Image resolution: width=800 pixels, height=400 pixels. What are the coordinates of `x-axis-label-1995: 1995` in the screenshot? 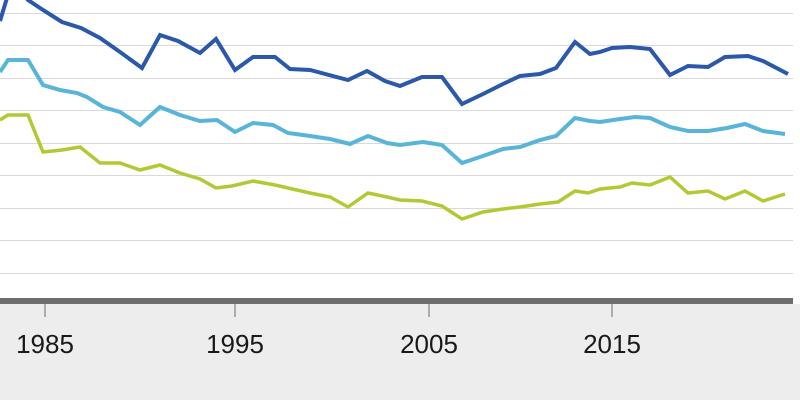 It's located at (235, 344).